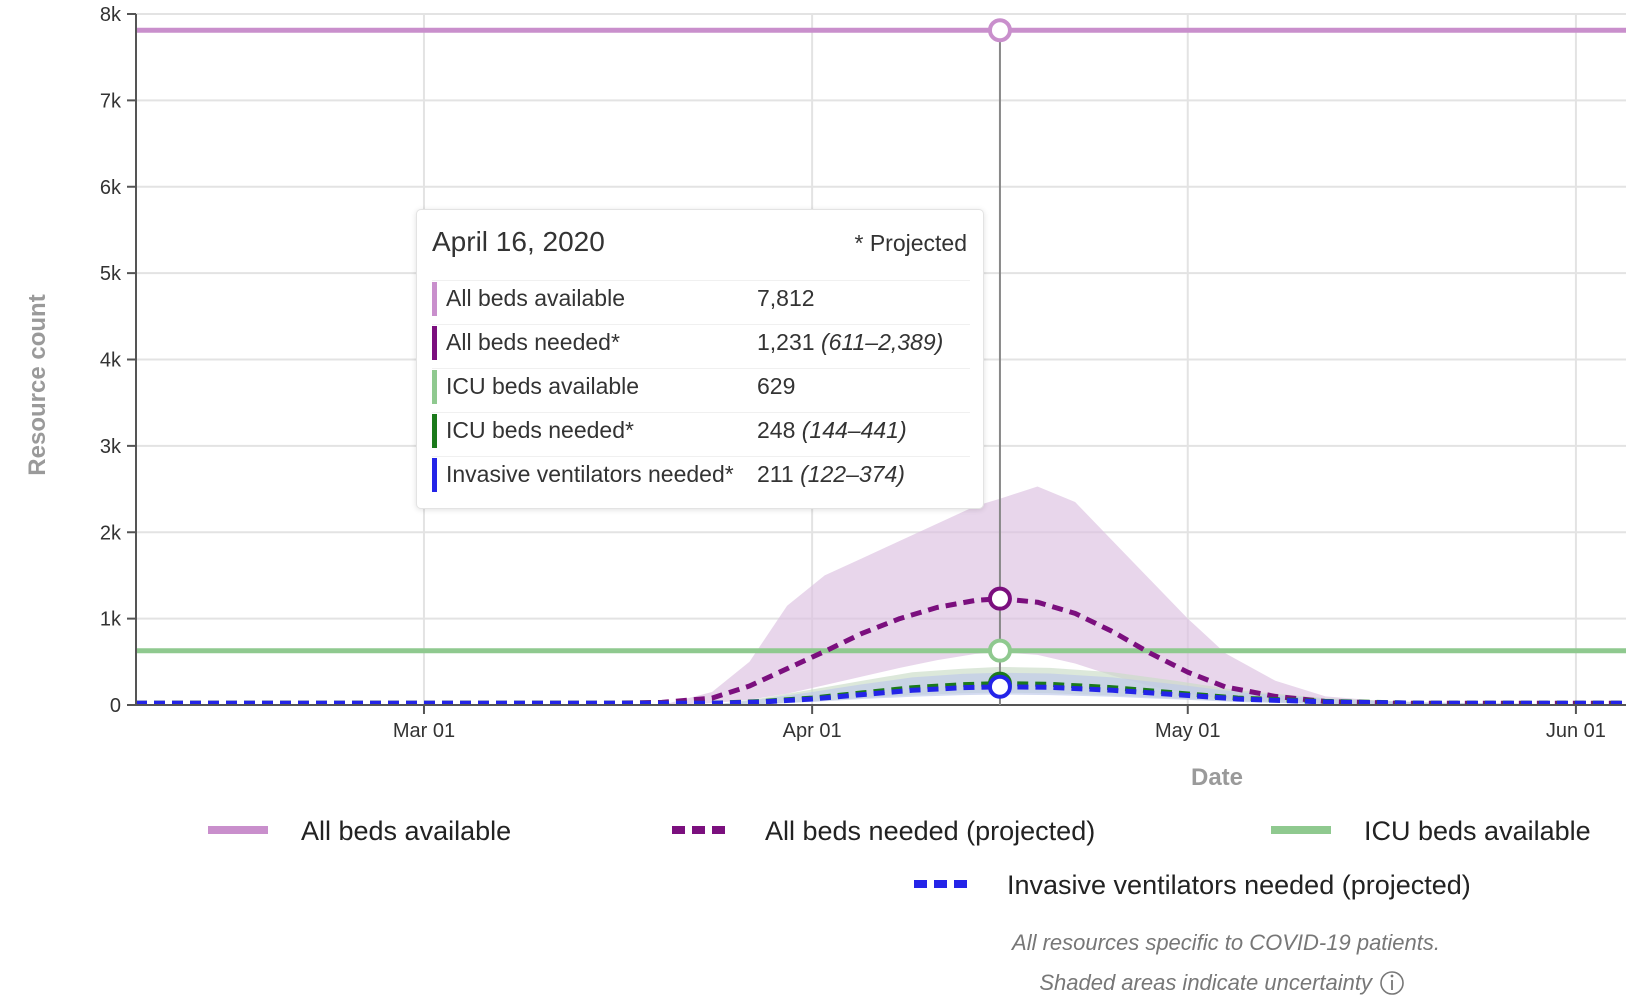  I want to click on tooltip-value: 248 (144–441), so click(832, 430).